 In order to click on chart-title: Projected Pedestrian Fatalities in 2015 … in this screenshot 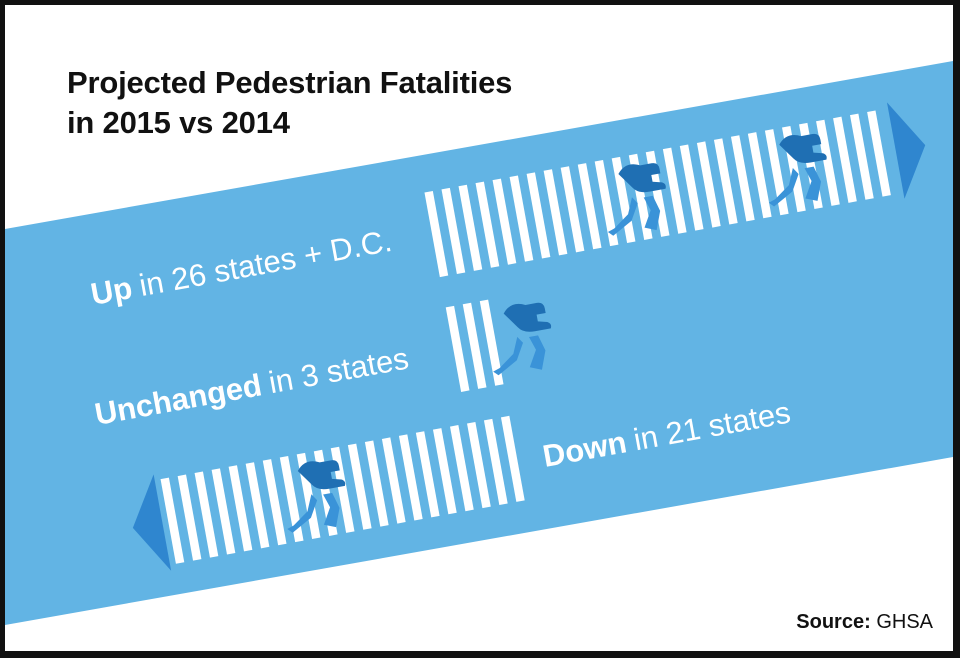, I will do `click(289, 103)`.